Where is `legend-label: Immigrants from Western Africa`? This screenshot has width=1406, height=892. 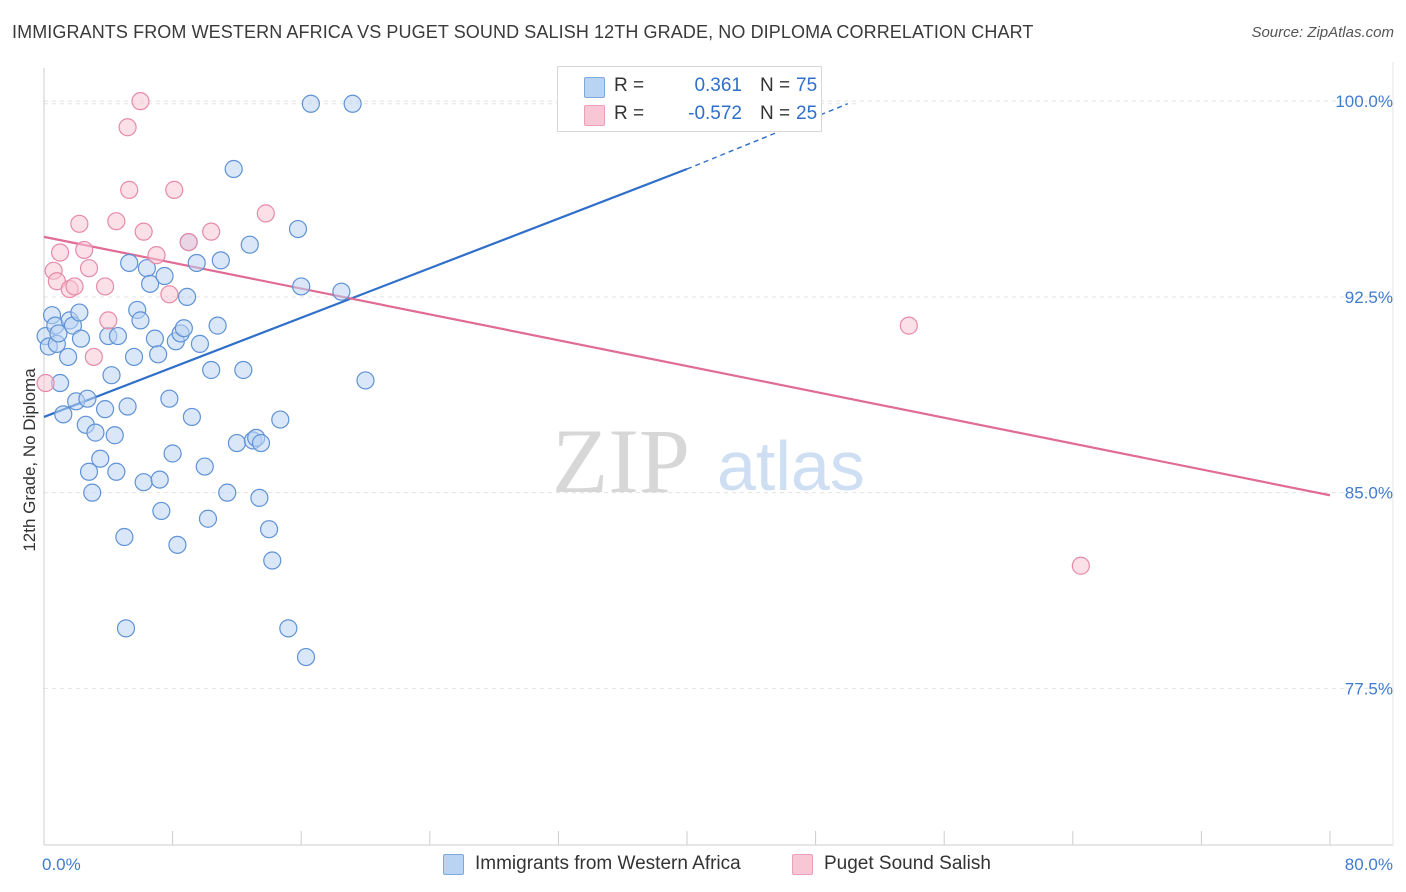
legend-label: Immigrants from Western Africa is located at coordinates (608, 863).